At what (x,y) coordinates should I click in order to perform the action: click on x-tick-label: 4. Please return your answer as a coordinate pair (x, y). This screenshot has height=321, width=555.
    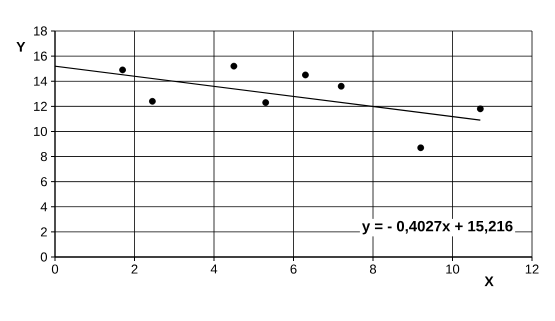
    Looking at the image, I should click on (214, 269).